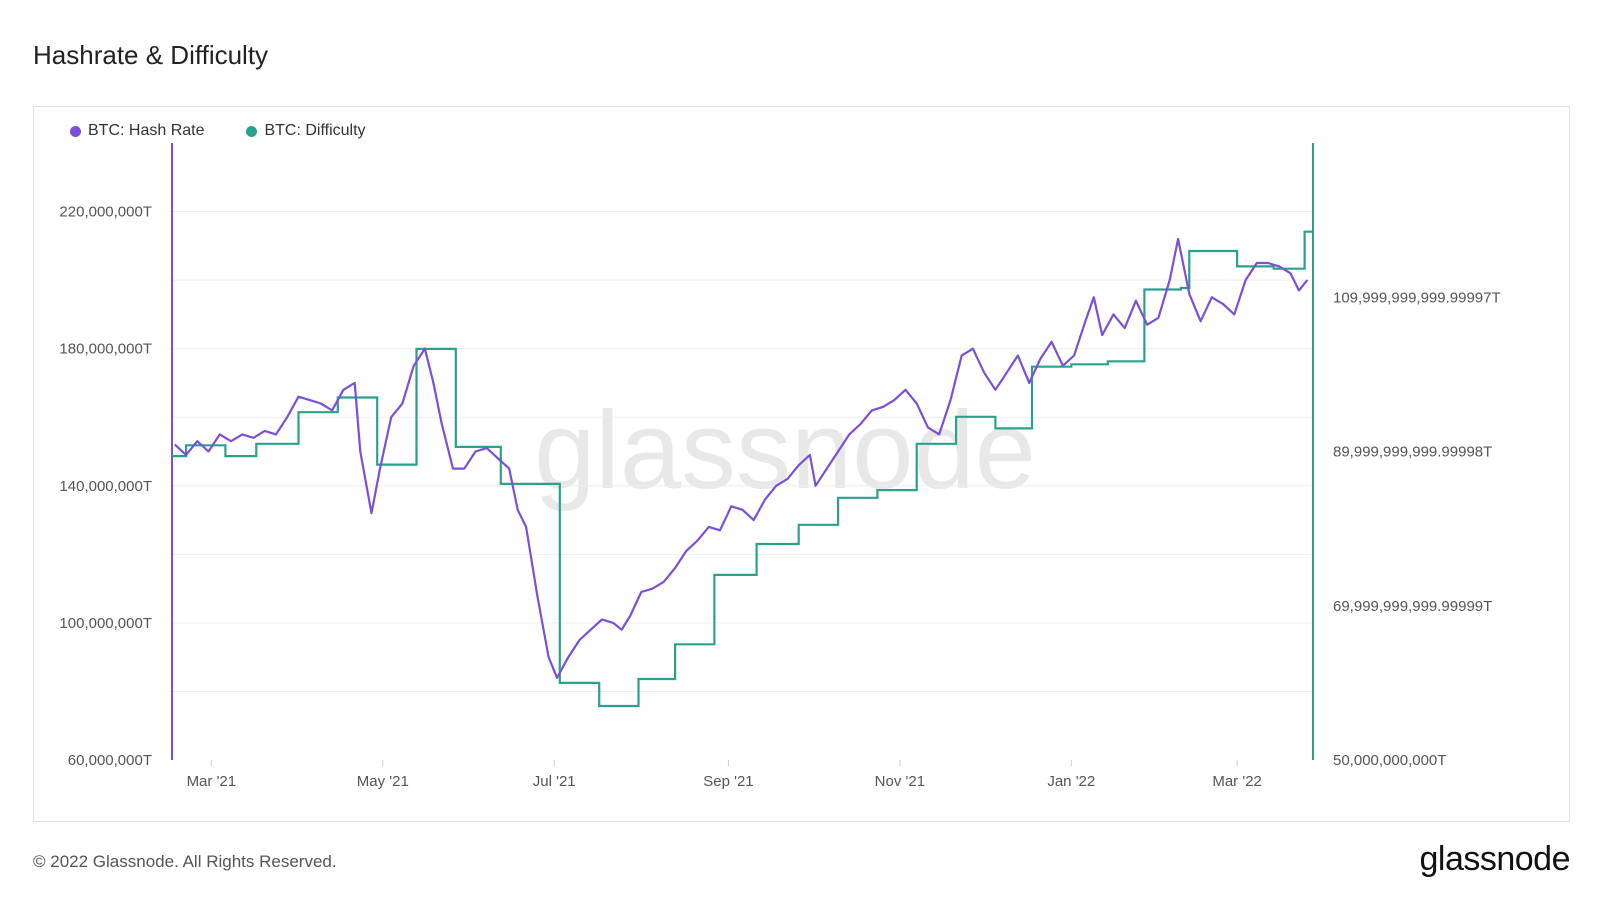 The width and height of the screenshot is (1600, 900). I want to click on y-right-tick-label: 89,999,999,999.99998T, so click(1412, 452).